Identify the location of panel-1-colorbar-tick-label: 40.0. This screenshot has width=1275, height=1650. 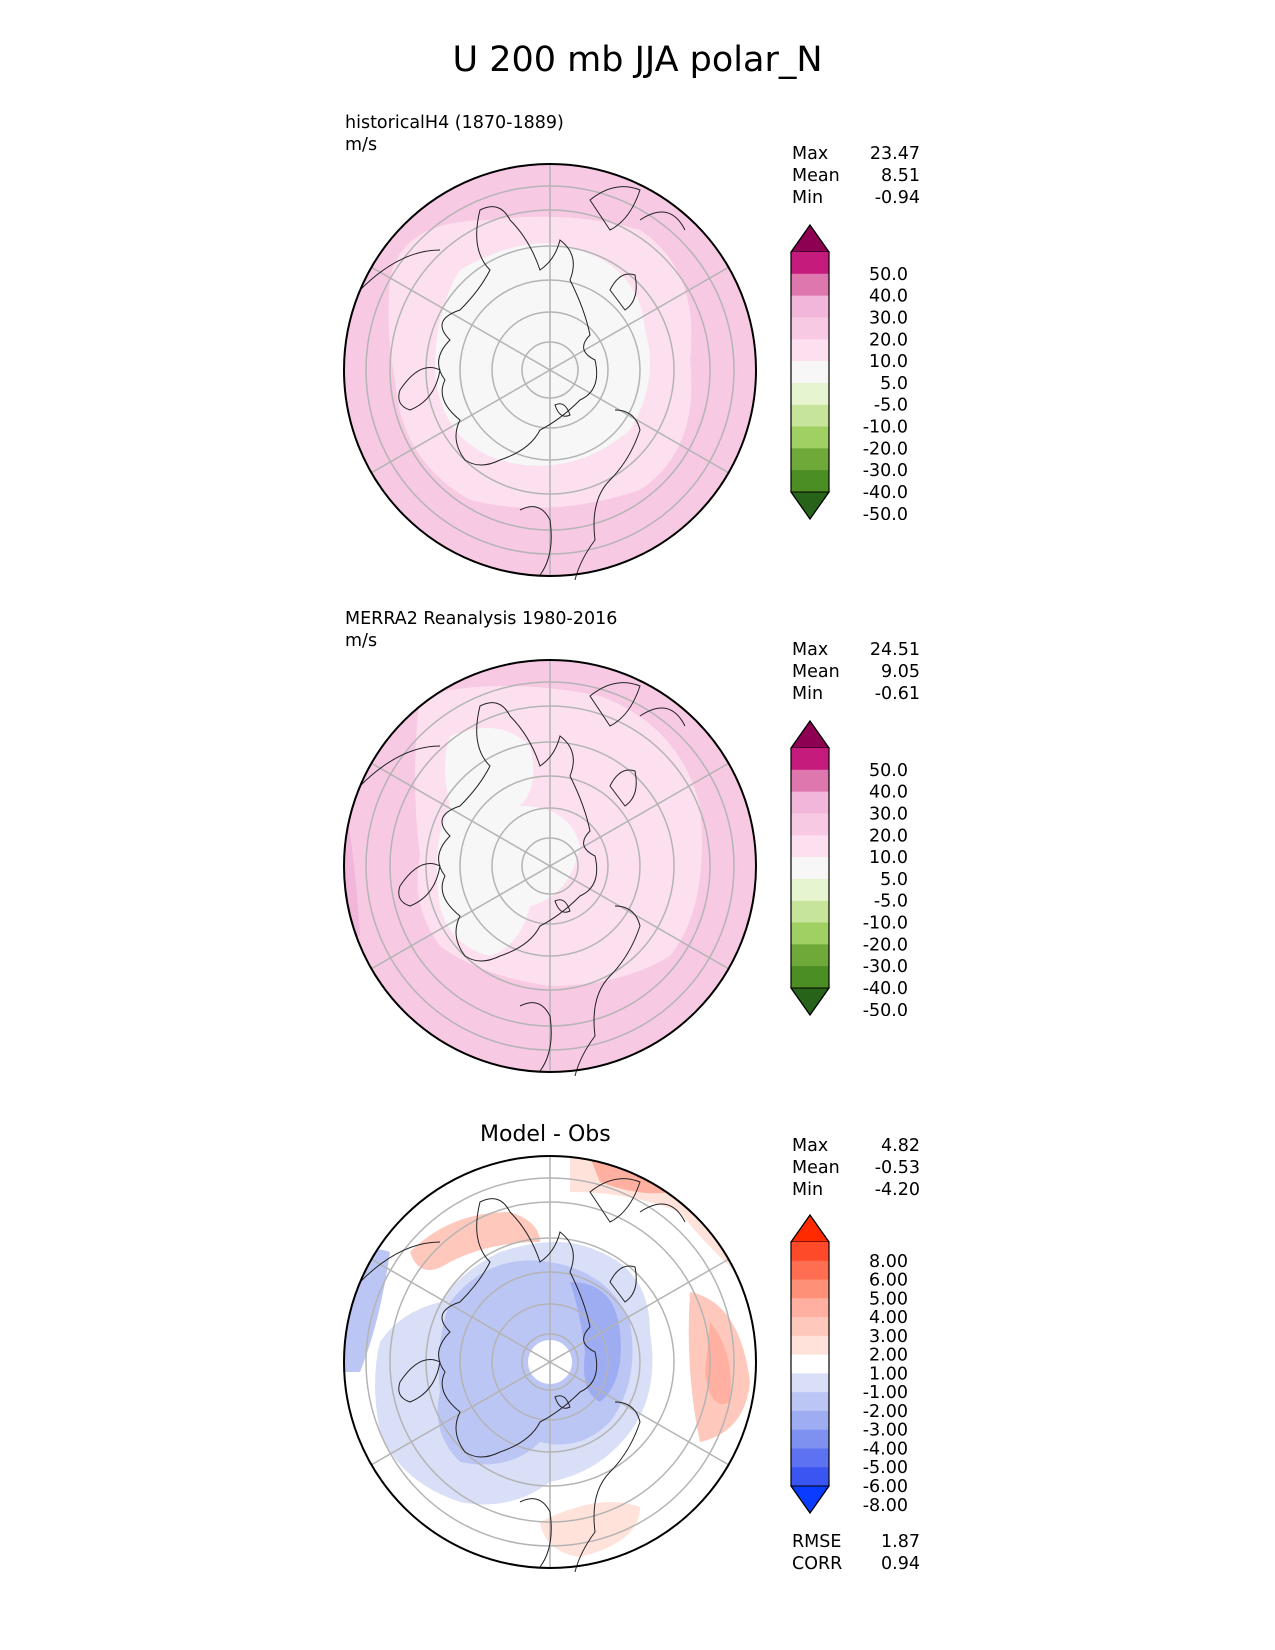
(888, 297).